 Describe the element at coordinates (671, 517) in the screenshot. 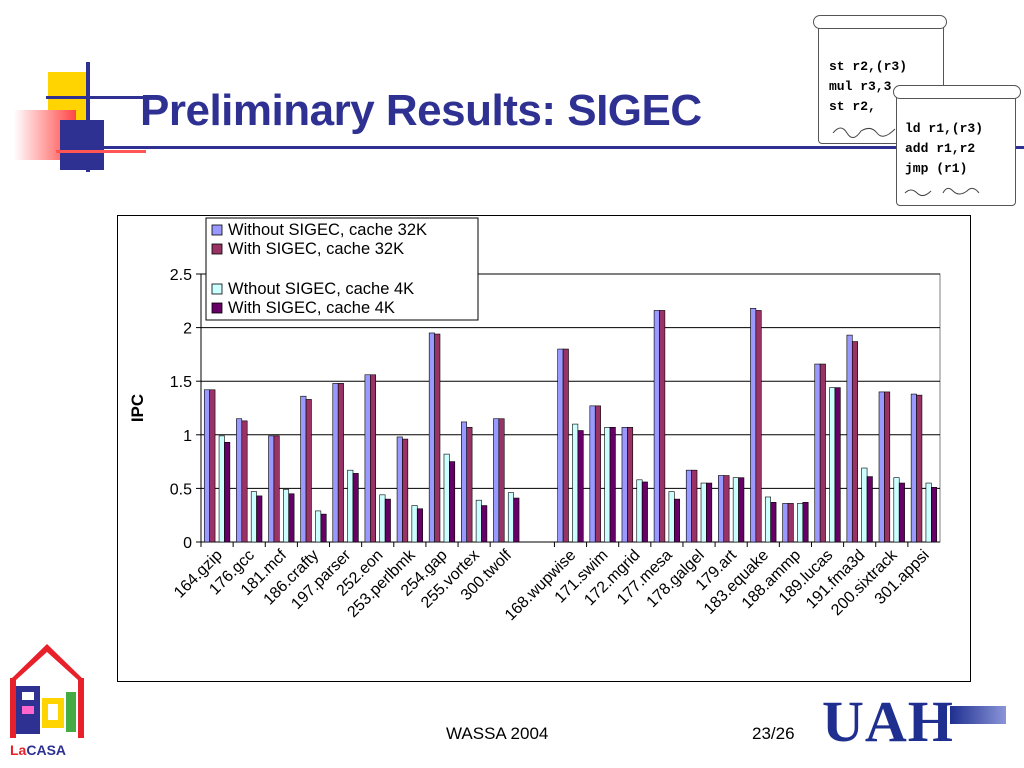

I see `bar-177.mesa-series-3` at that location.